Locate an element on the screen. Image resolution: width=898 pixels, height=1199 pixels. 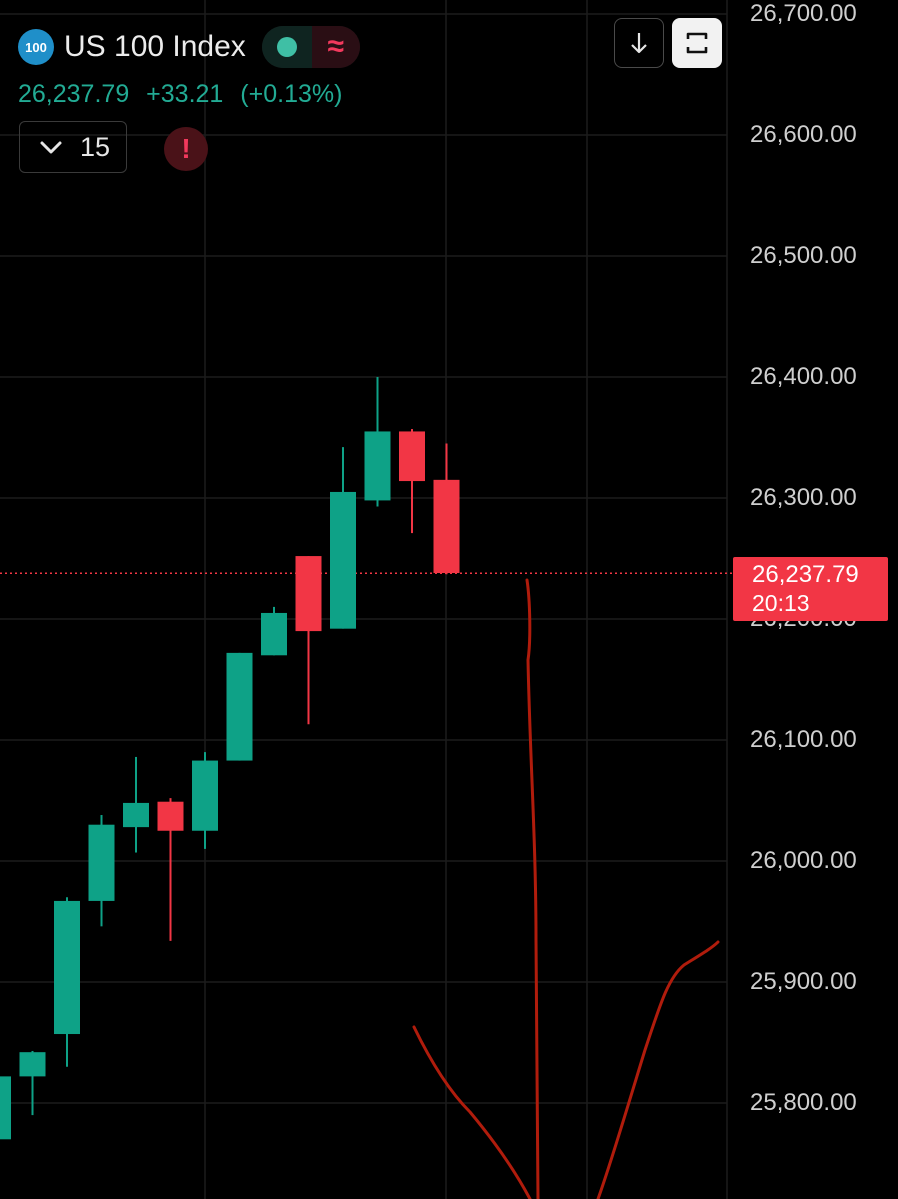
wave-icon: ≈ is located at coordinates (335, 47).